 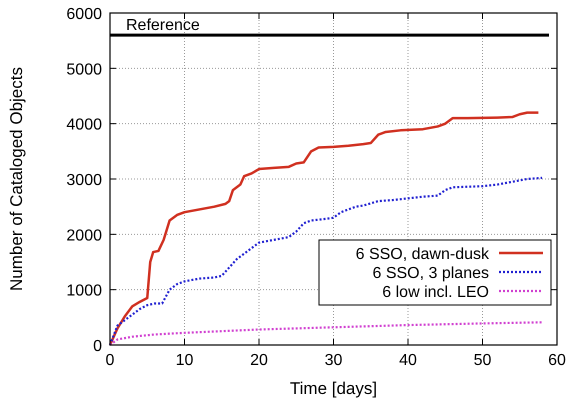 I want to click on x-tick-label: 20, so click(x=259, y=360).